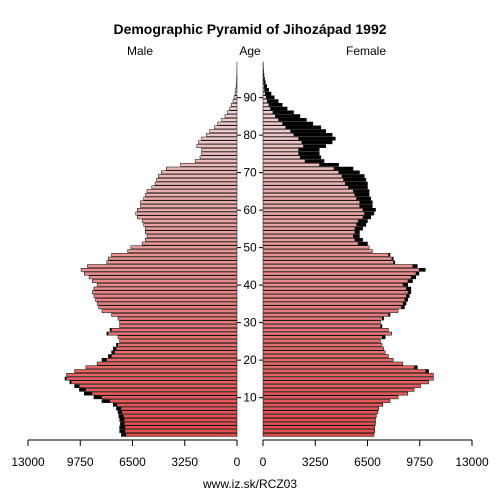 This screenshot has width=500, height=500. I want to click on age-tick-label: 30, so click(250, 323).